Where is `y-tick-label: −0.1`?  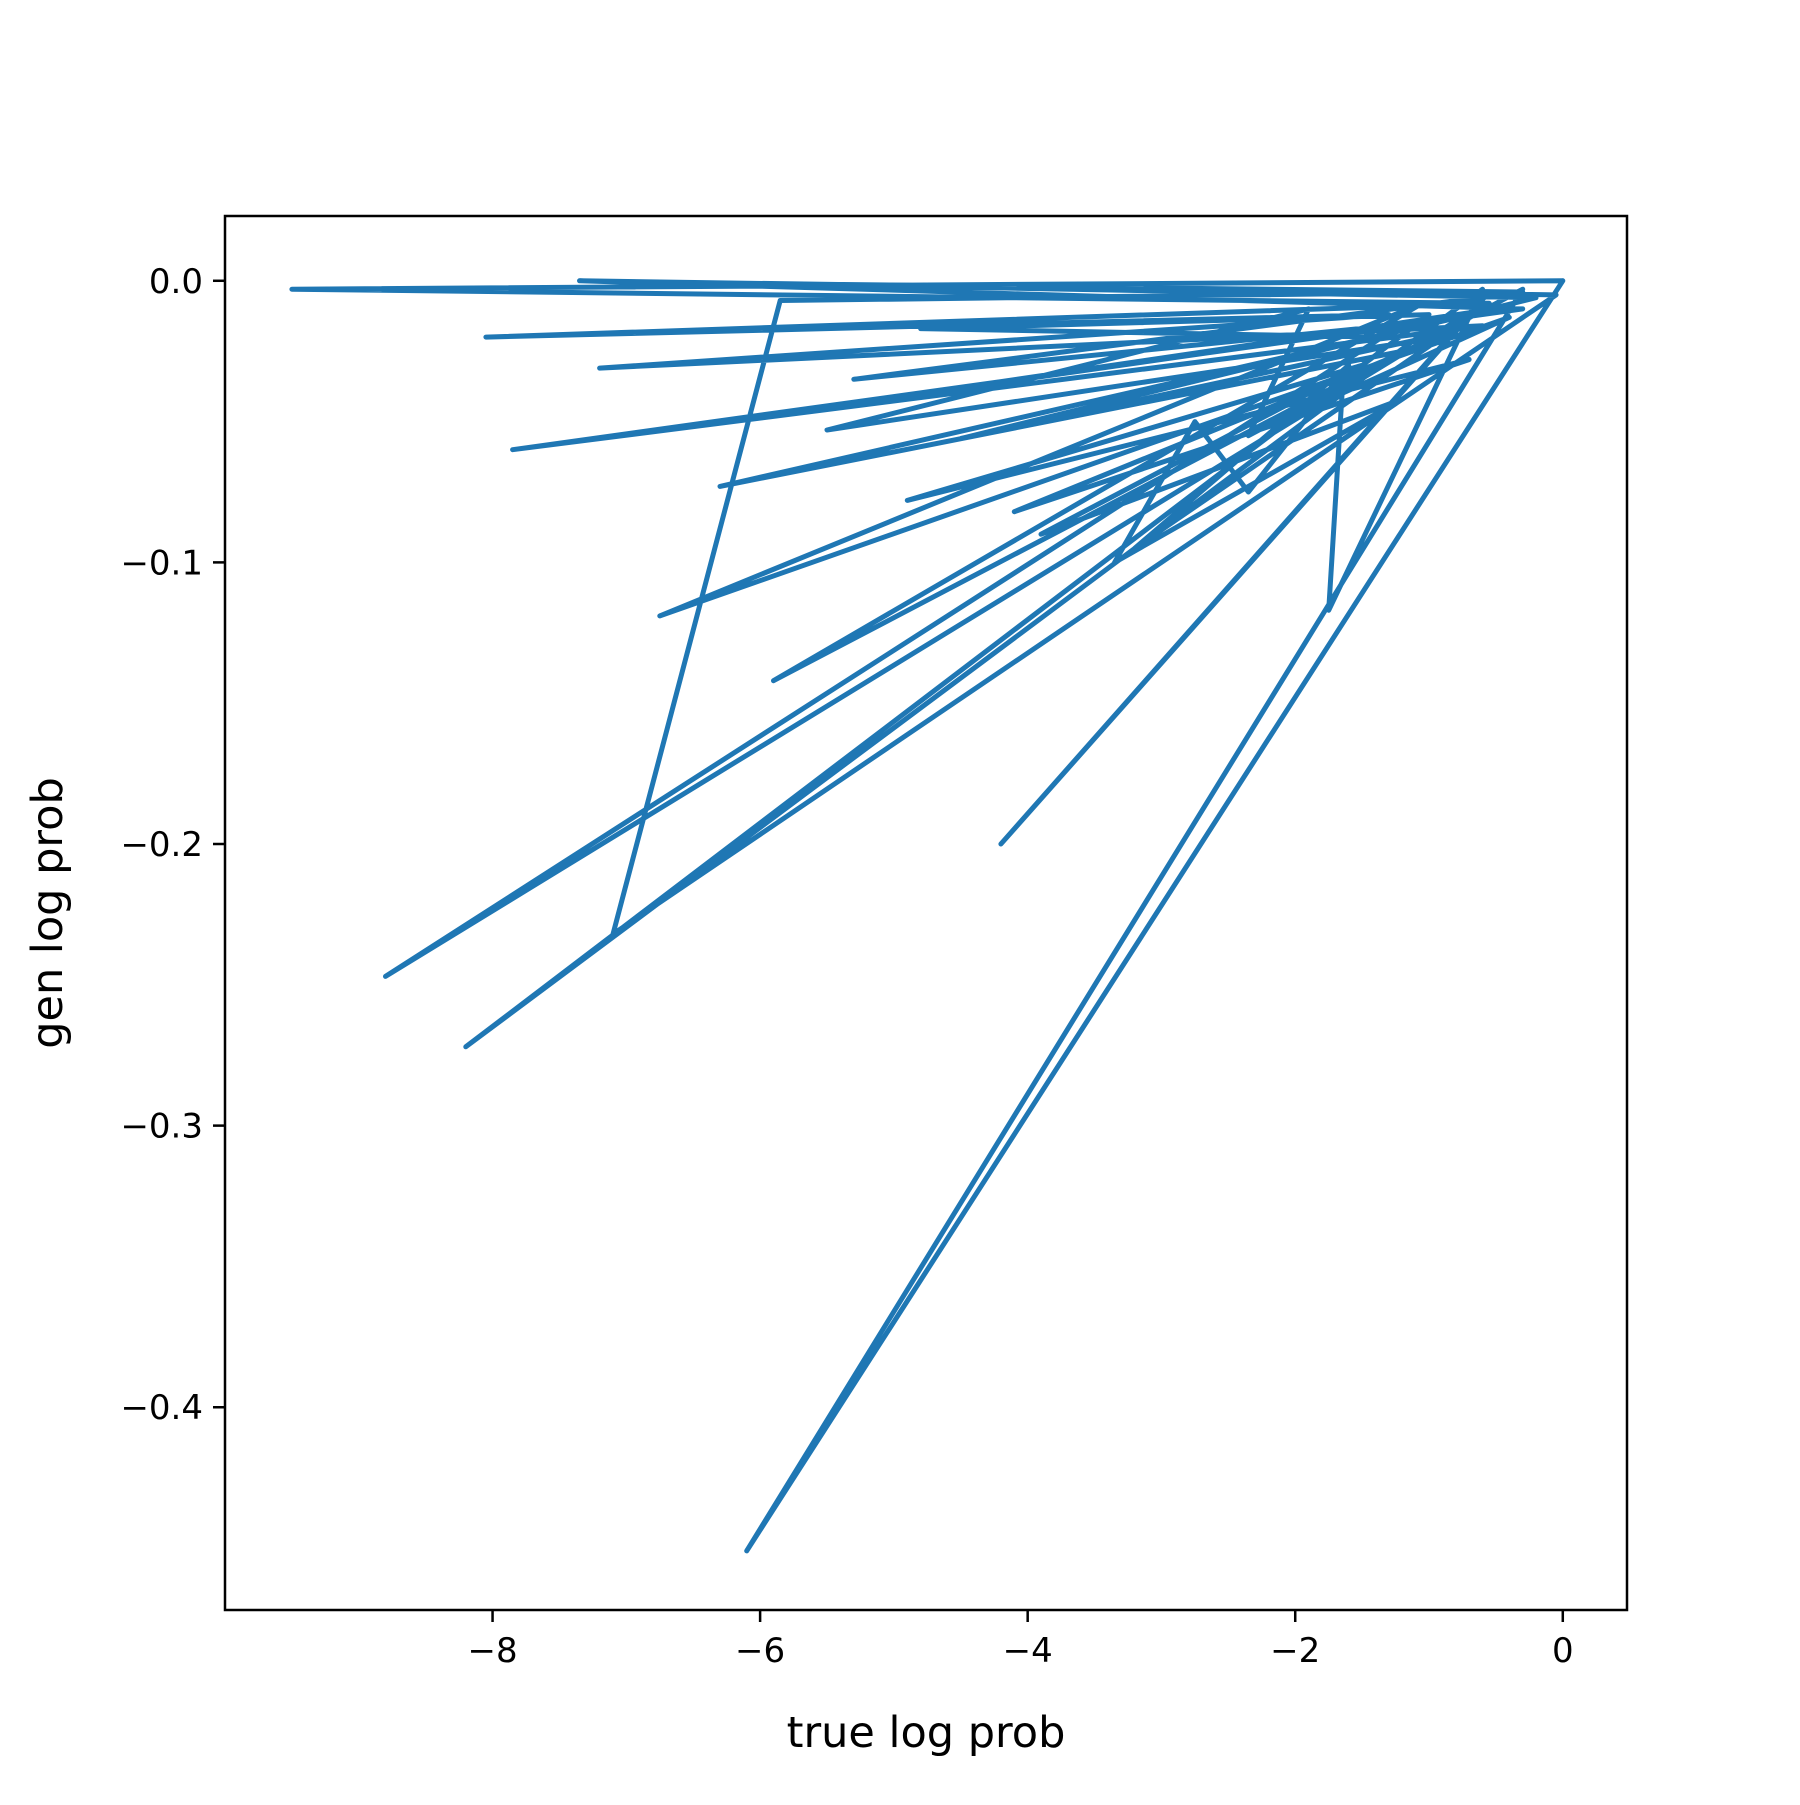 y-tick-label: −0.1 is located at coordinates (161, 563).